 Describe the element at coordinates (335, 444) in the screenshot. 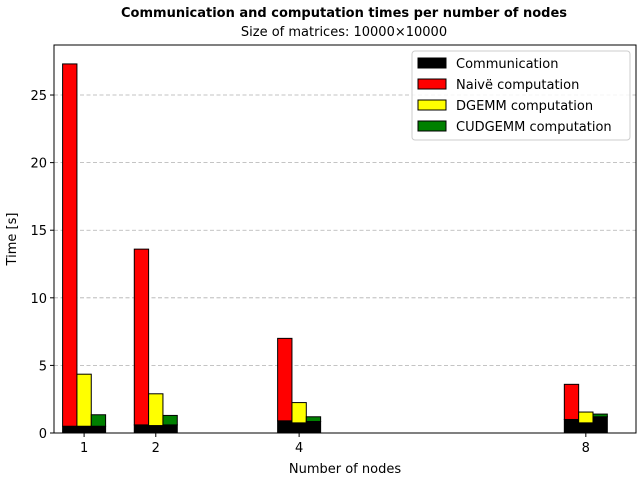

I see `x-axis-ticks: 1 2 4 8` at that location.